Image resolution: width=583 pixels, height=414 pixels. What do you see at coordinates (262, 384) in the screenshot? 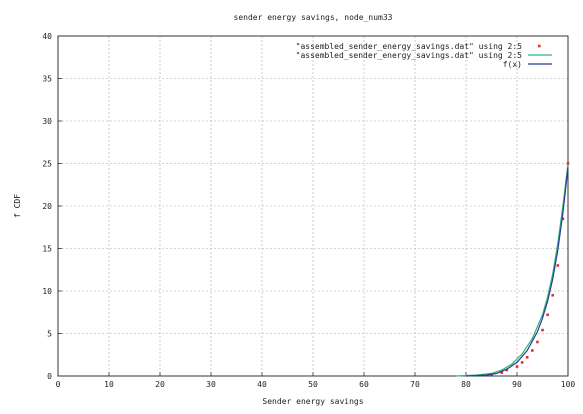
I see `x-tick-label: 40` at bounding box center [262, 384].